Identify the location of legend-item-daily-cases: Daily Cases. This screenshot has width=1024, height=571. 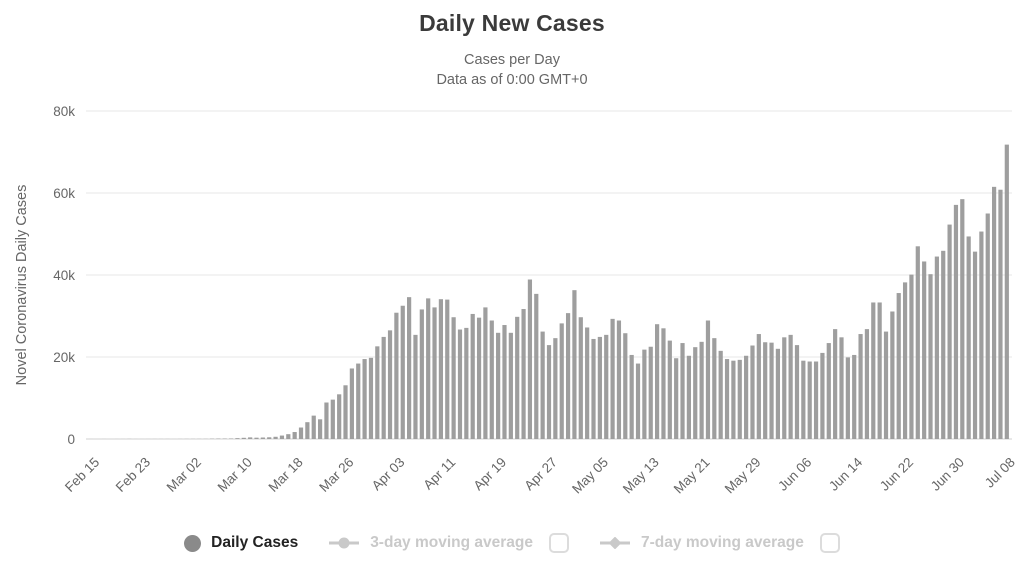
(241, 543).